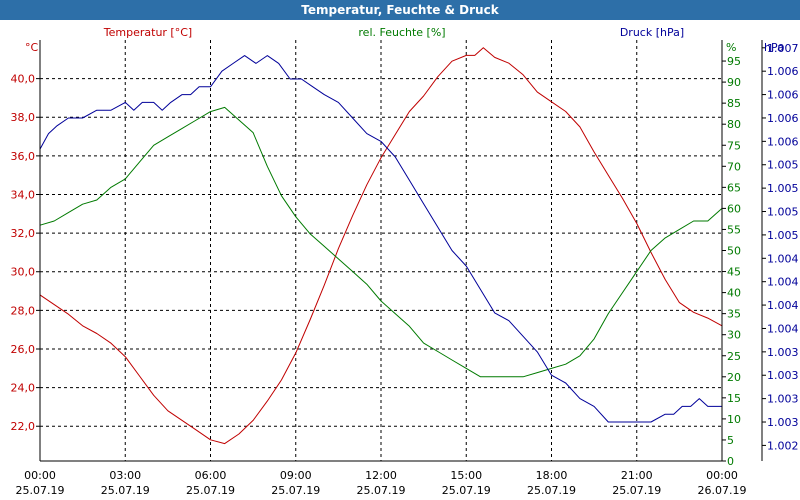 Image resolution: width=800 pixels, height=500 pixels. What do you see at coordinates (734, 335) in the screenshot?
I see `y-tick-label-humidity: 30` at bounding box center [734, 335].